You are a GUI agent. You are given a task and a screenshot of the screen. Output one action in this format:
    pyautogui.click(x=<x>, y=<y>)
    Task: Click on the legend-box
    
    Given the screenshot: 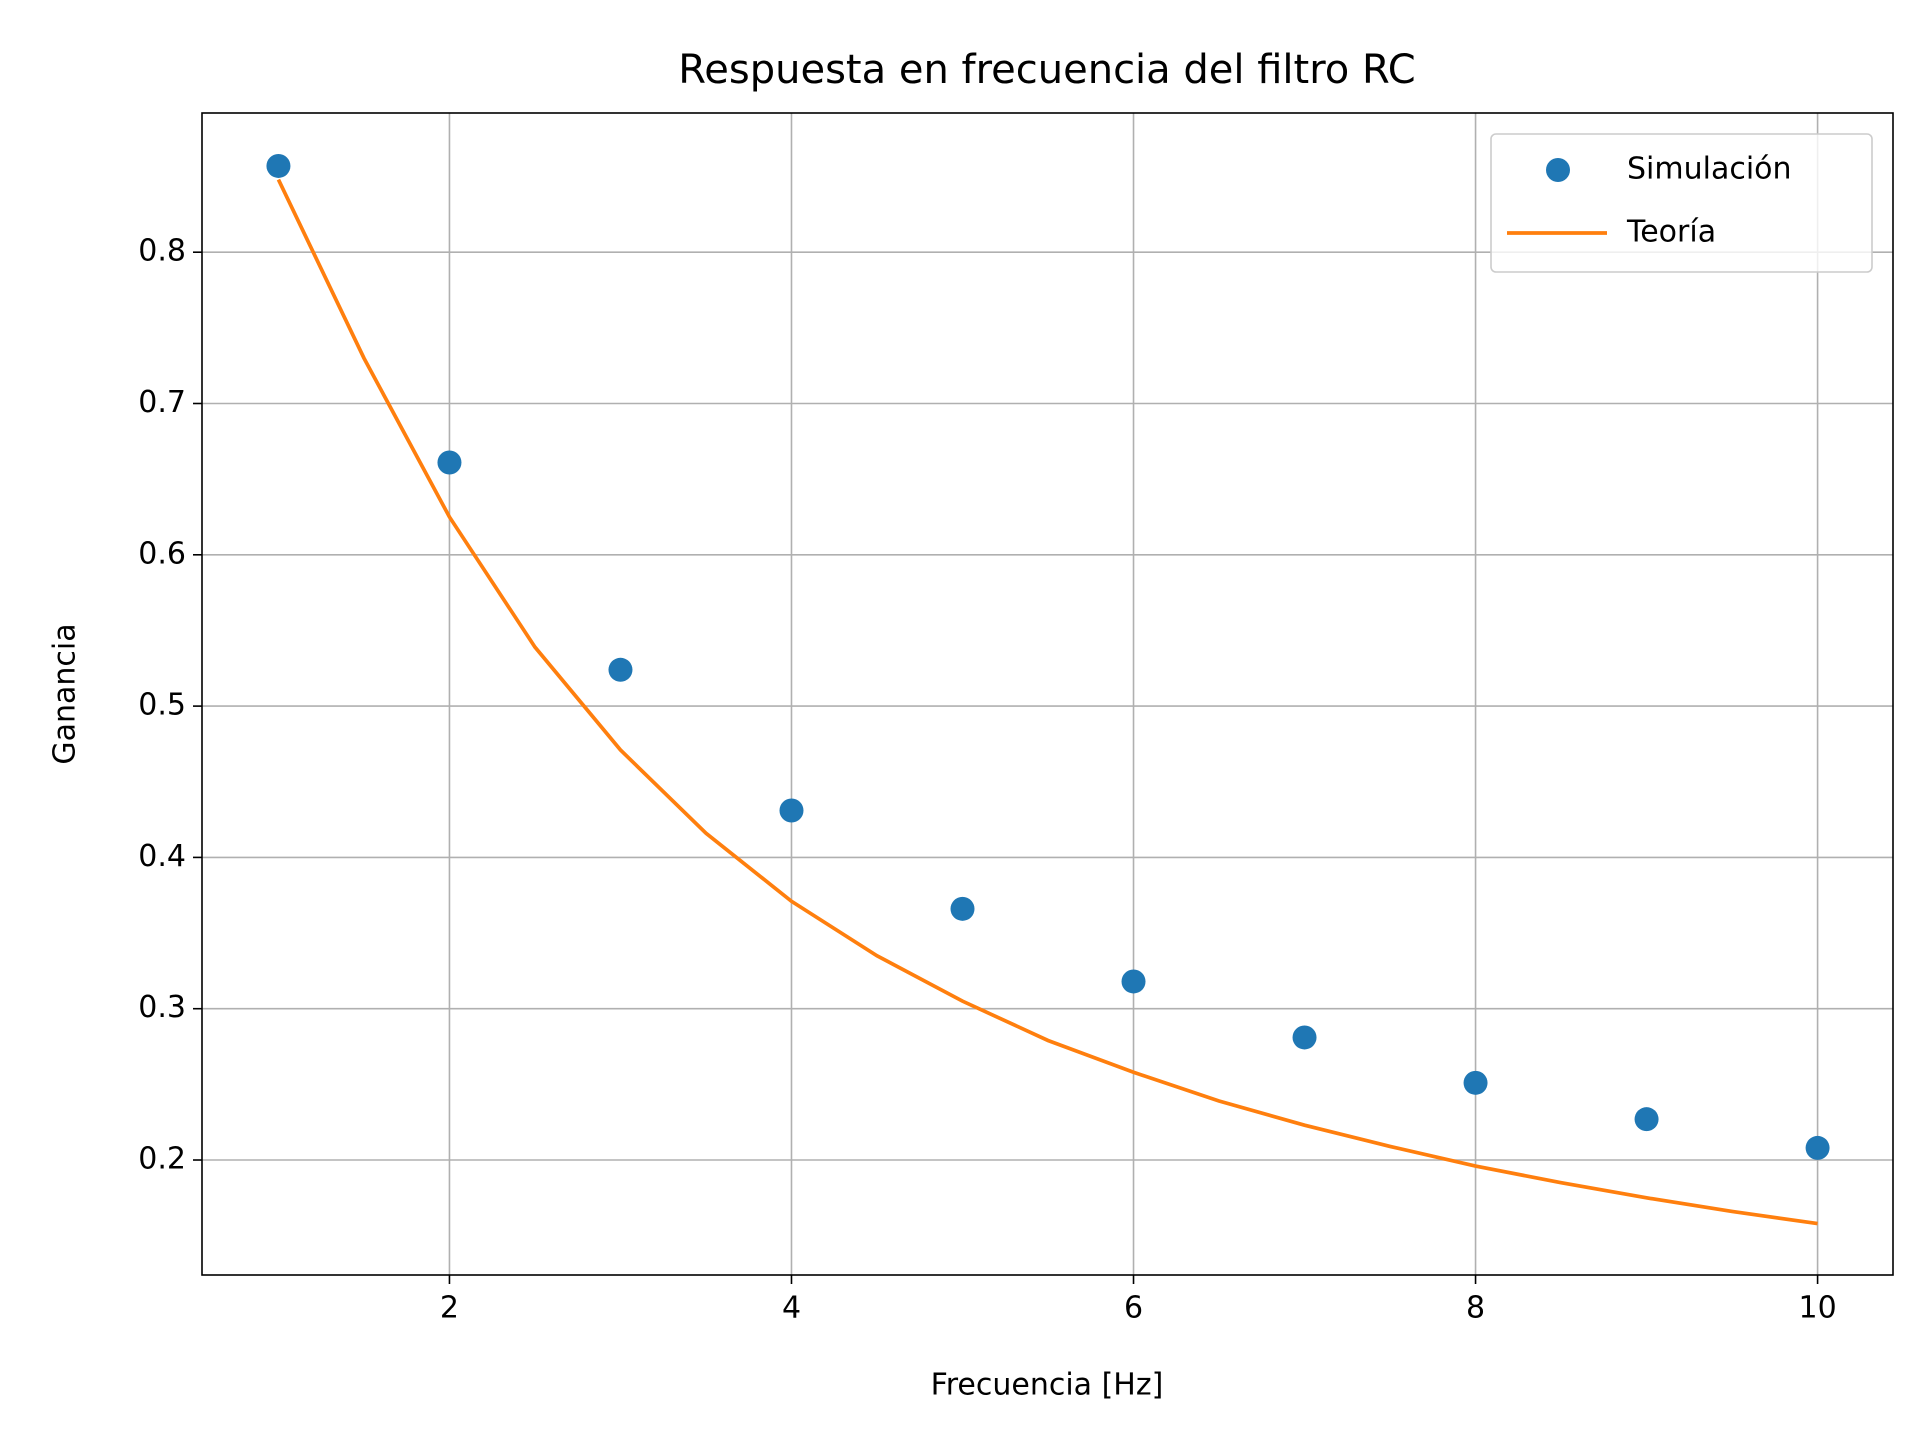 What is the action you would take?
    pyautogui.click(x=1681, y=203)
    